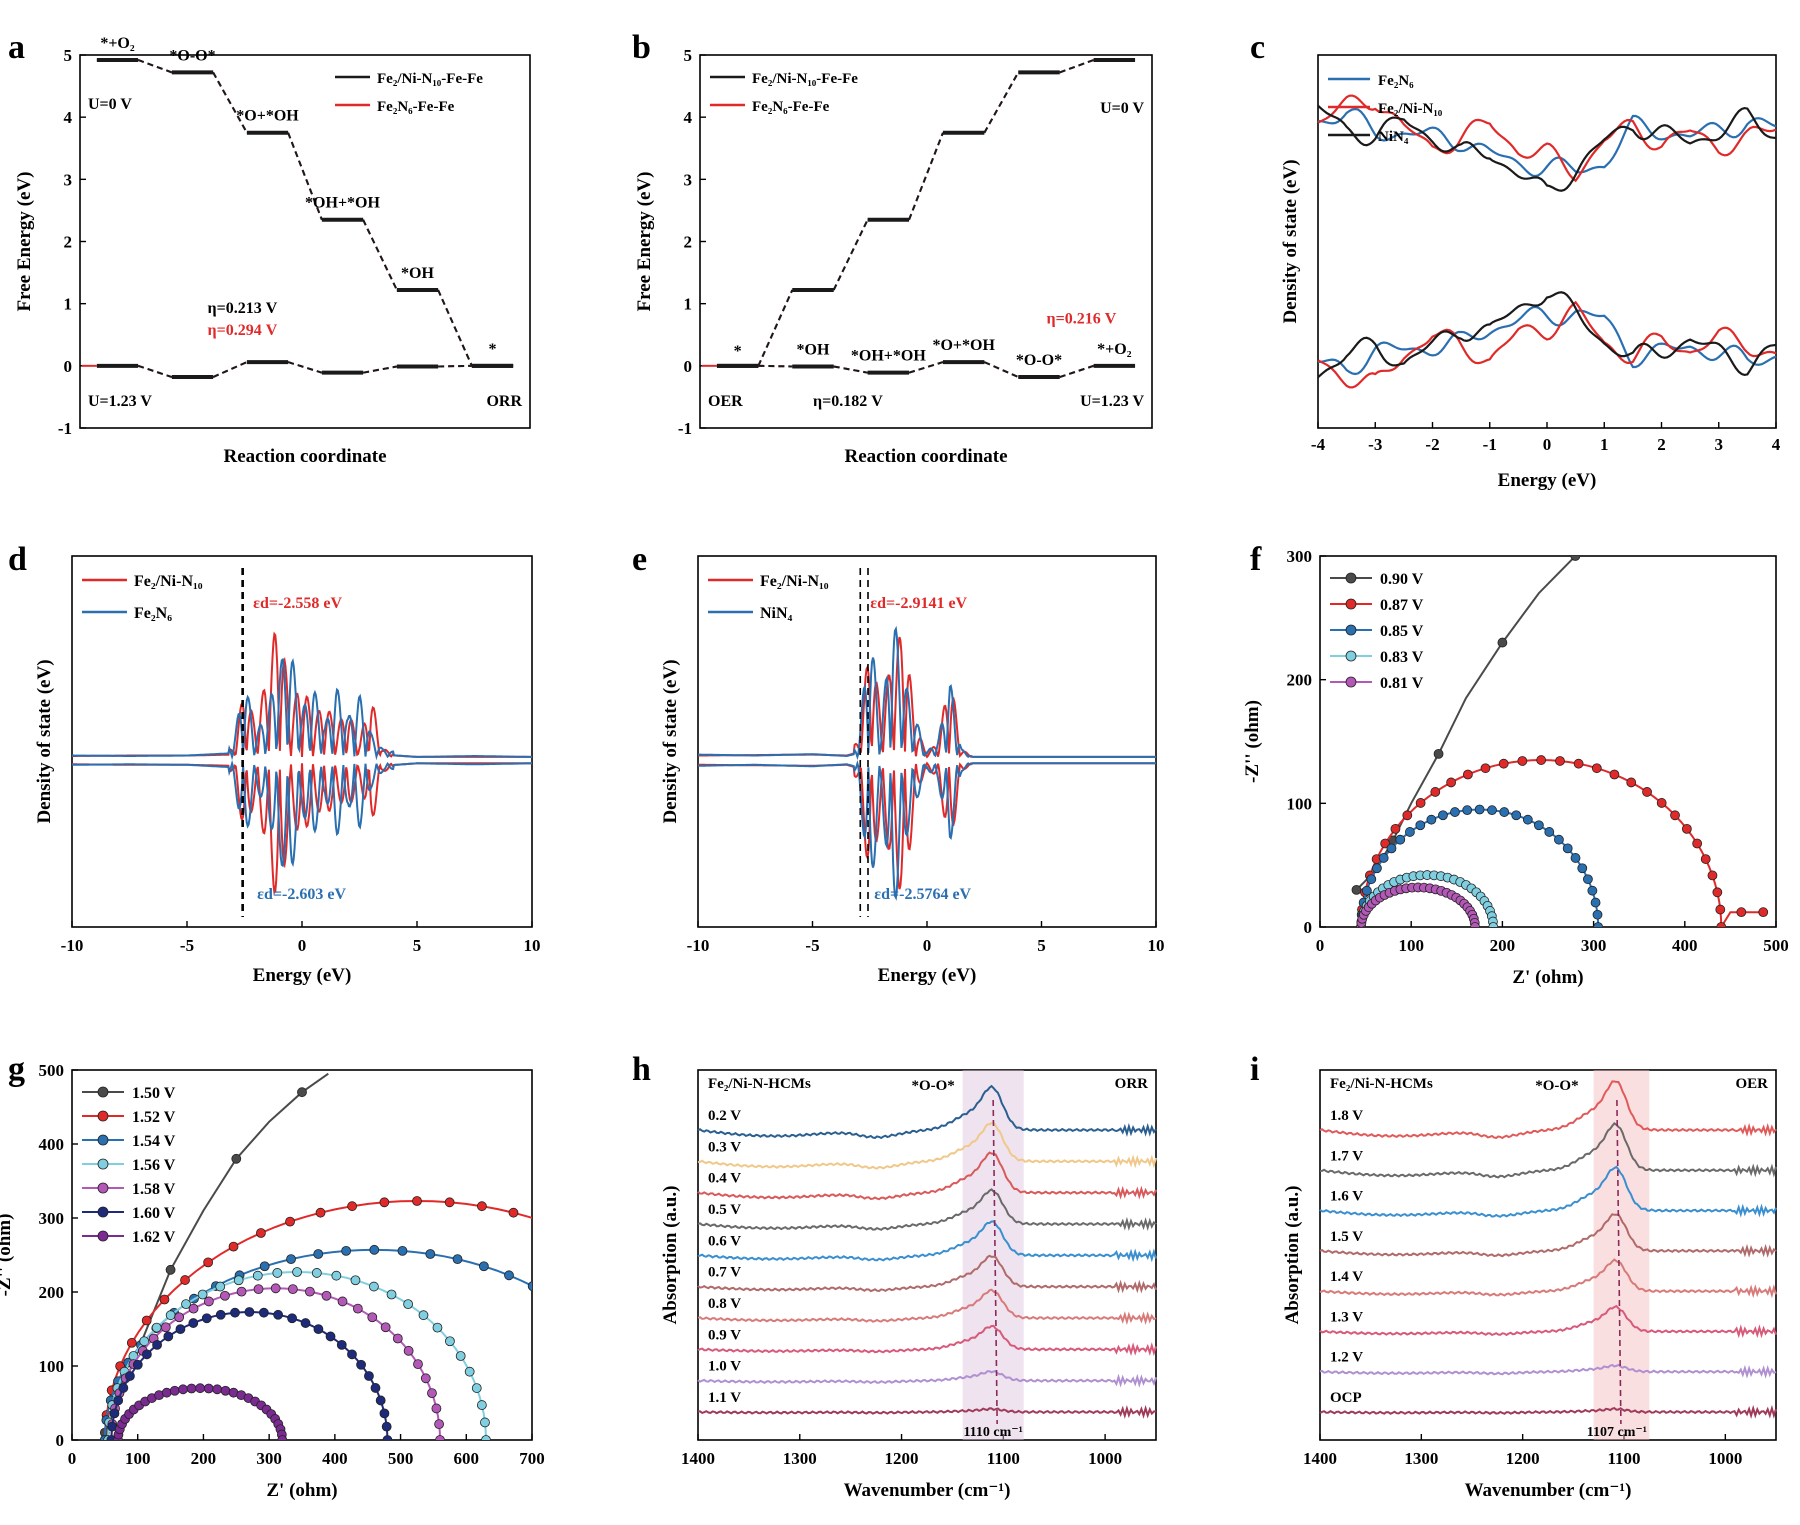  Describe the element at coordinates (776, 613) in the screenshot. I see `legend-label: NiN₄` at that location.